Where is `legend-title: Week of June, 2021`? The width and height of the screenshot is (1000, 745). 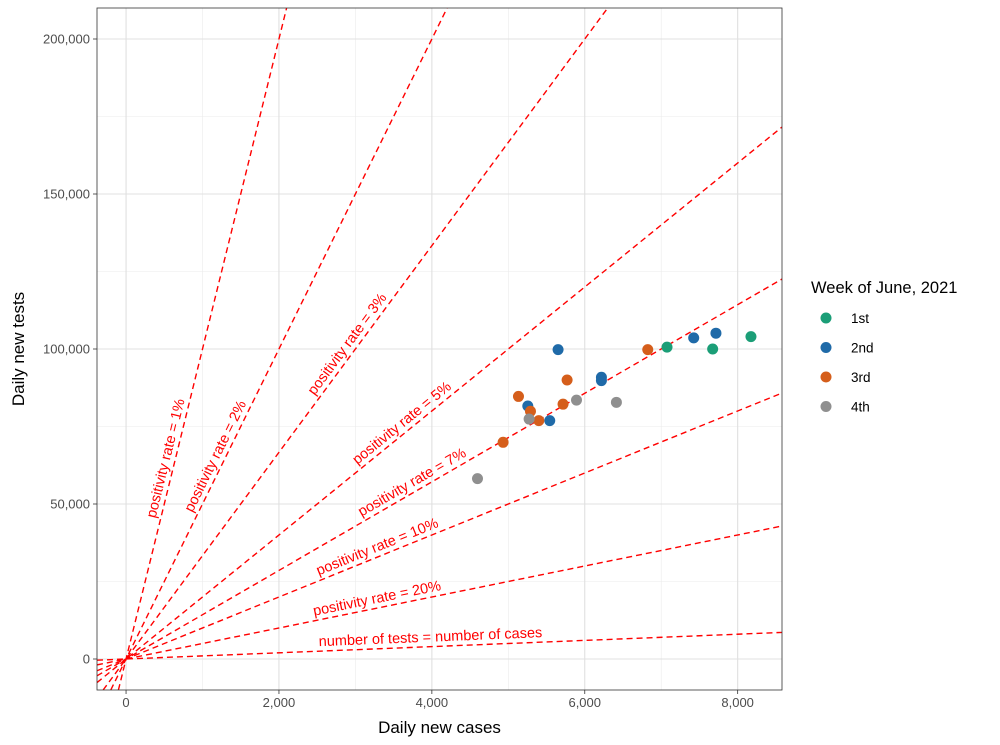
legend-title: Week of June, 2021 is located at coordinates (884, 288).